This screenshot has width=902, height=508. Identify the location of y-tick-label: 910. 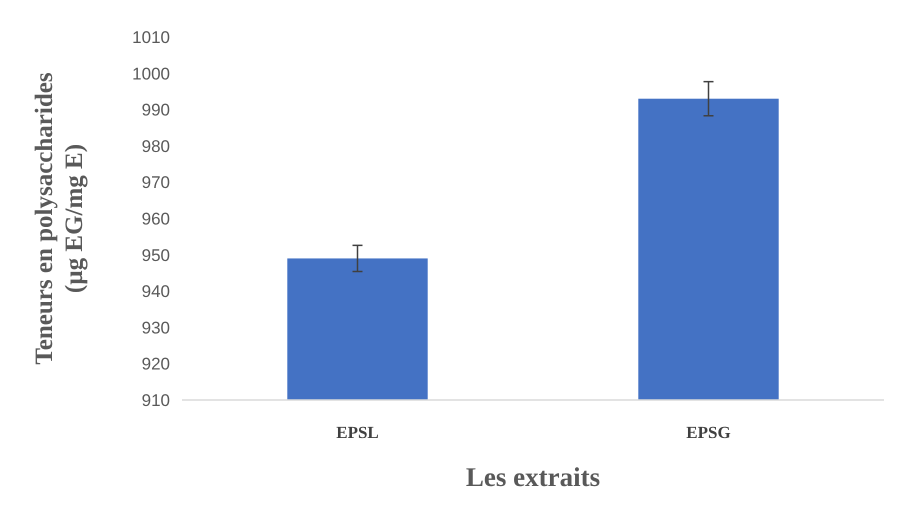
(156, 400).